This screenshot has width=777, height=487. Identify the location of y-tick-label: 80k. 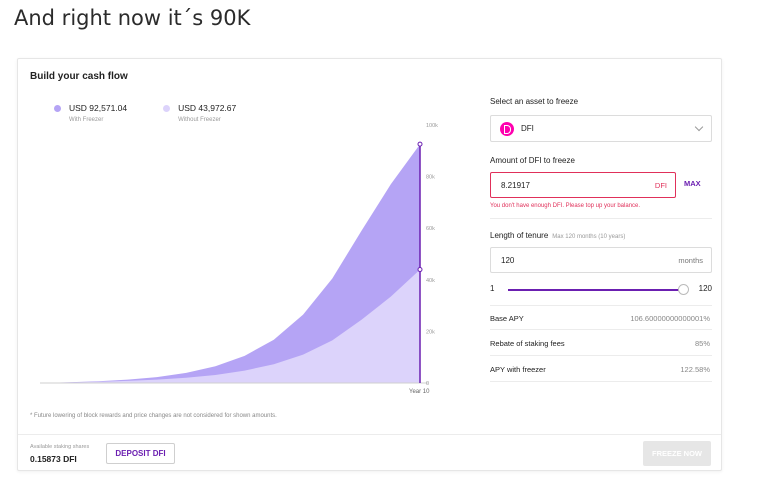
(430, 178).